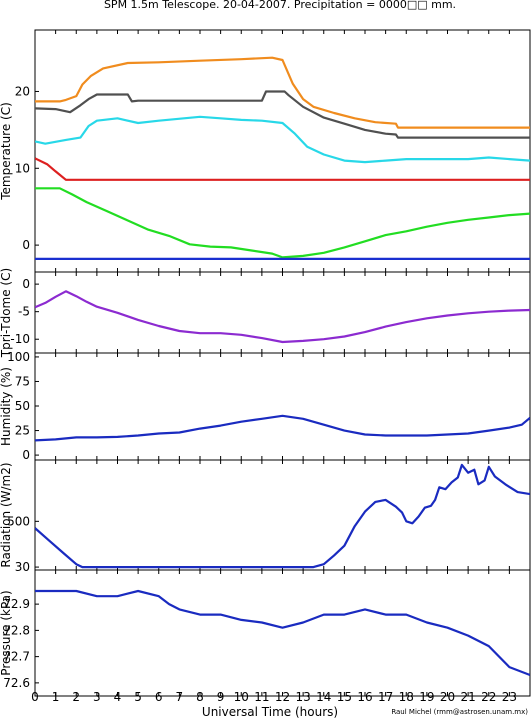 This screenshot has height=723, width=532. What do you see at coordinates (56, 697) in the screenshot?
I see `x-tick-label: 1` at bounding box center [56, 697].